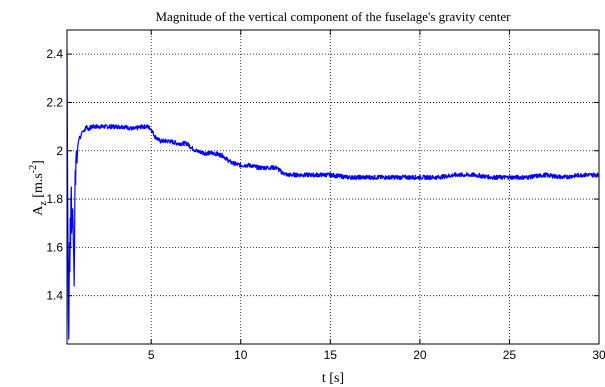 The image size is (605, 387). What do you see at coordinates (331, 355) in the screenshot?
I see `x-tick-label: 15` at bounding box center [331, 355].